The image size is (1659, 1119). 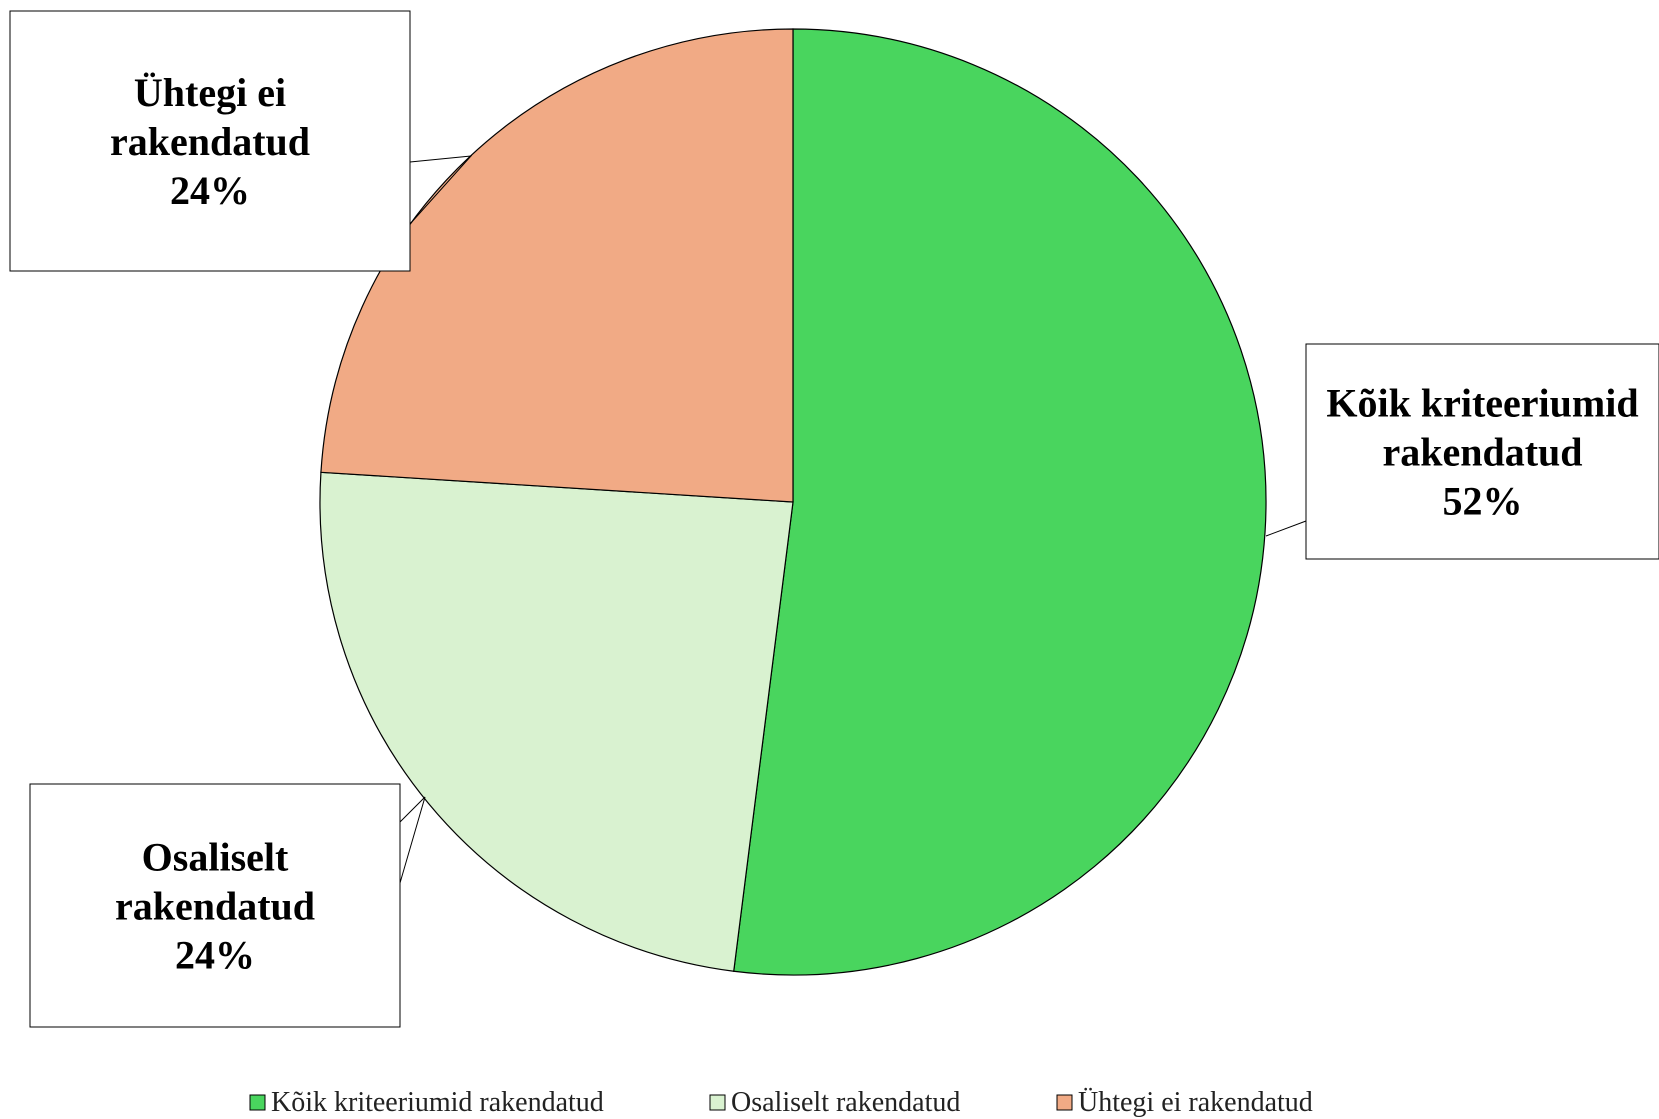 What do you see at coordinates (437, 1102) in the screenshot?
I see `legend-label: Kõik kriteeriumid rakendatud` at bounding box center [437, 1102].